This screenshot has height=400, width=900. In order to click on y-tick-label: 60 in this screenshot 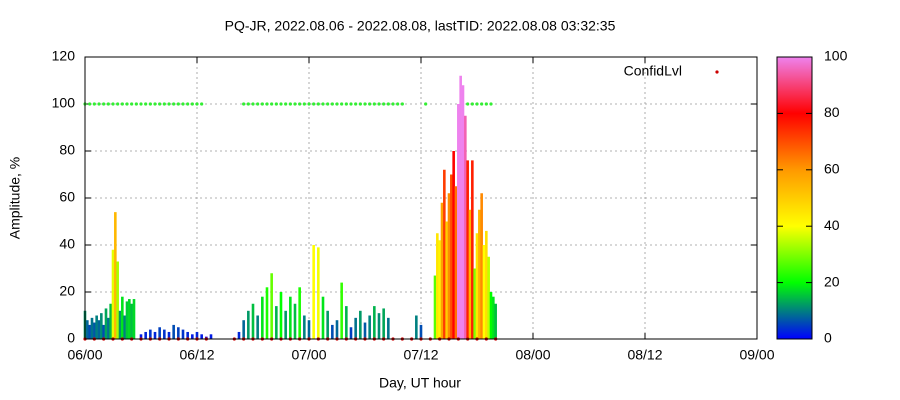, I will do `click(67, 197)`.